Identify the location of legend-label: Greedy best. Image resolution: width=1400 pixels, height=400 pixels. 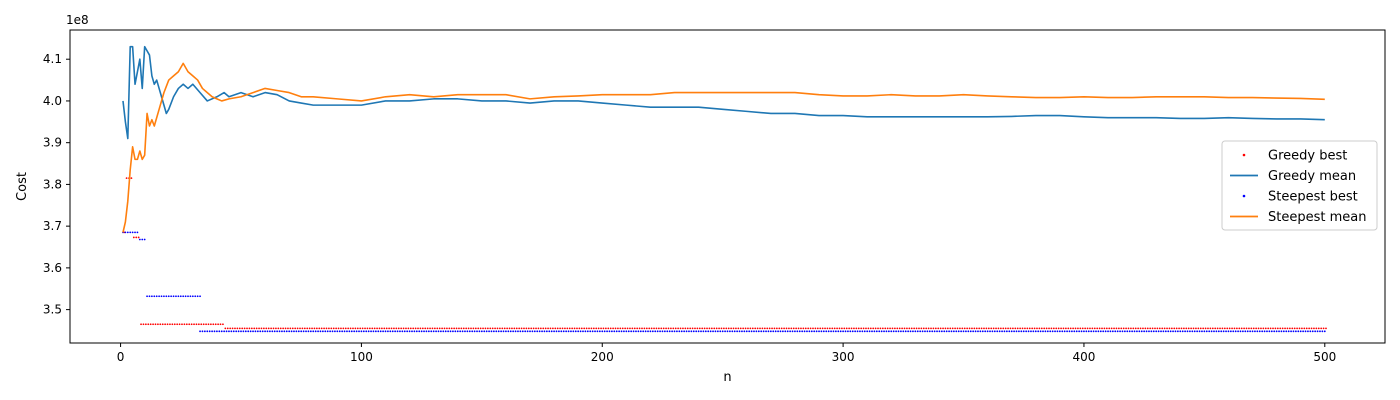
(1307, 156).